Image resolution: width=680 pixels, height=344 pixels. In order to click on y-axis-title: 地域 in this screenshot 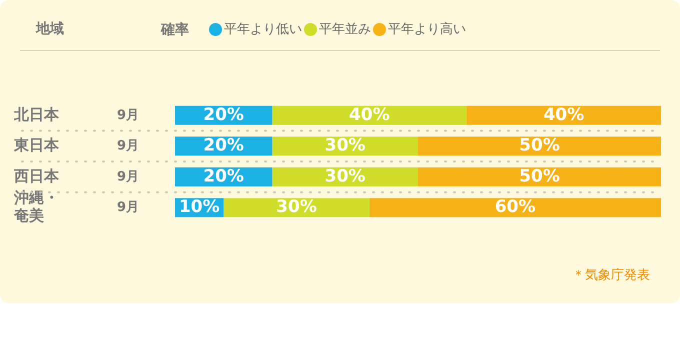, I will do `click(50, 29)`.